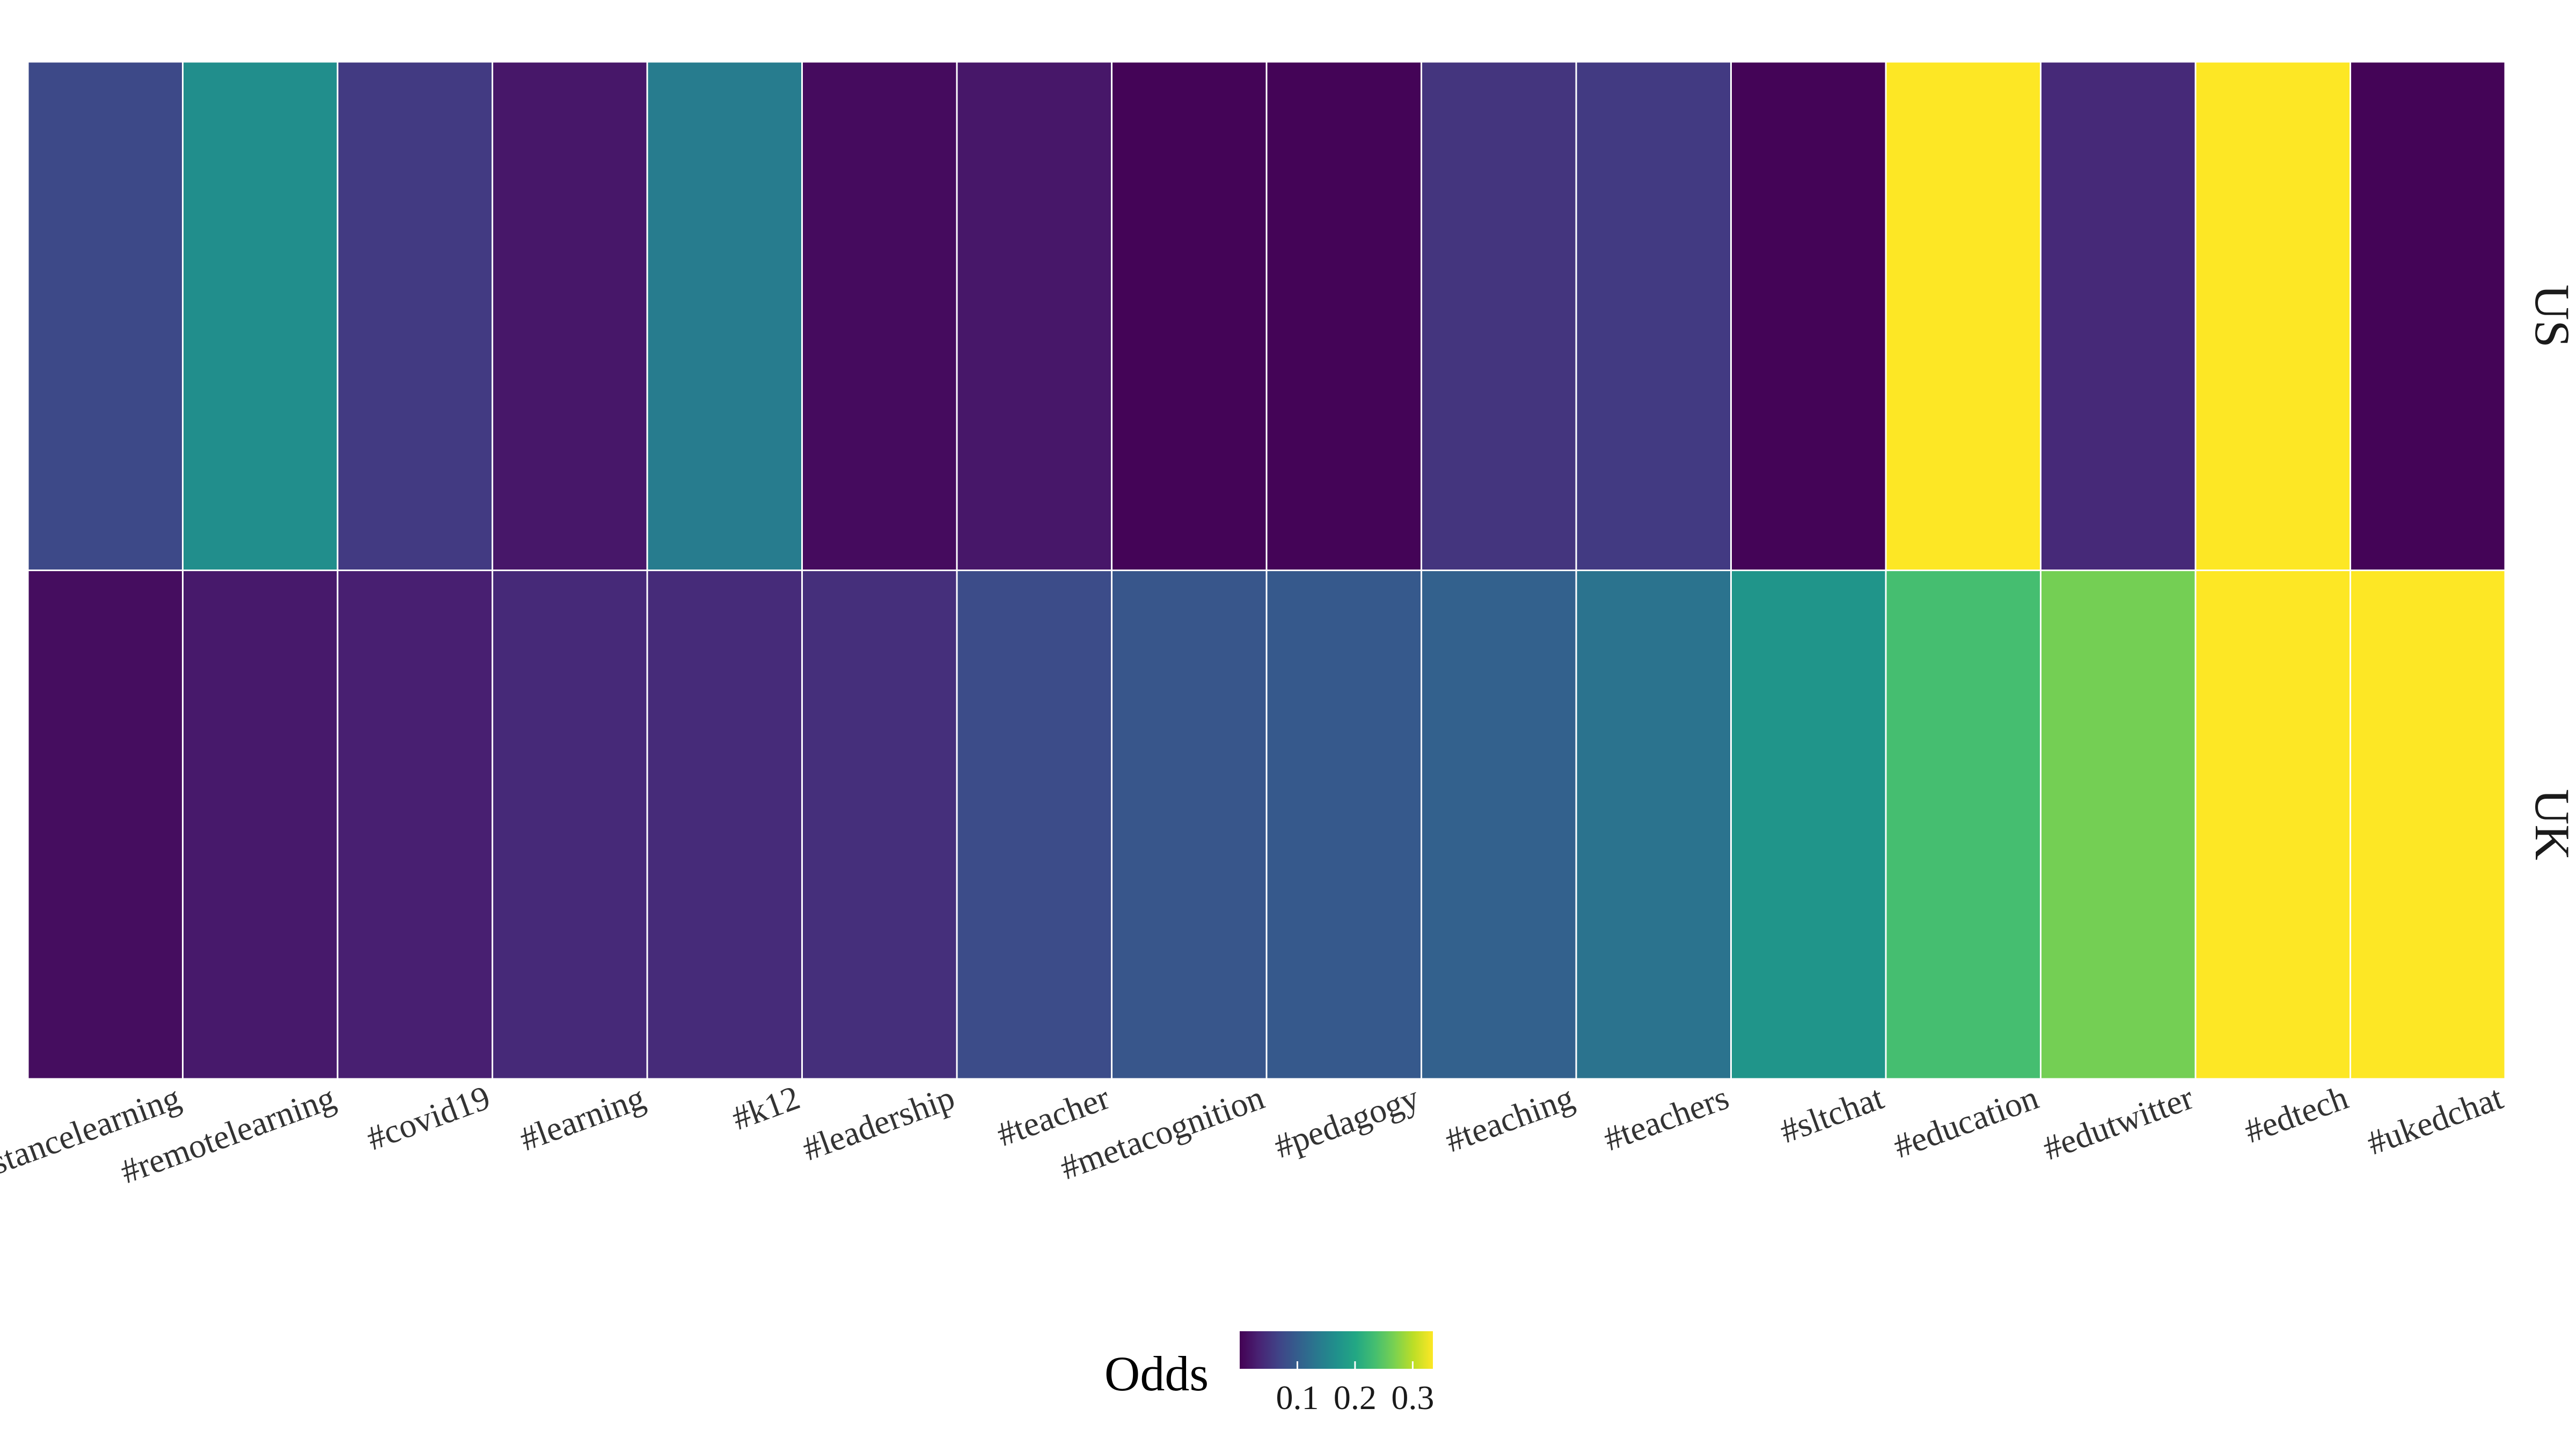 The width and height of the screenshot is (2576, 1452). I want to click on colorbar-title: Odds, so click(1156, 1373).